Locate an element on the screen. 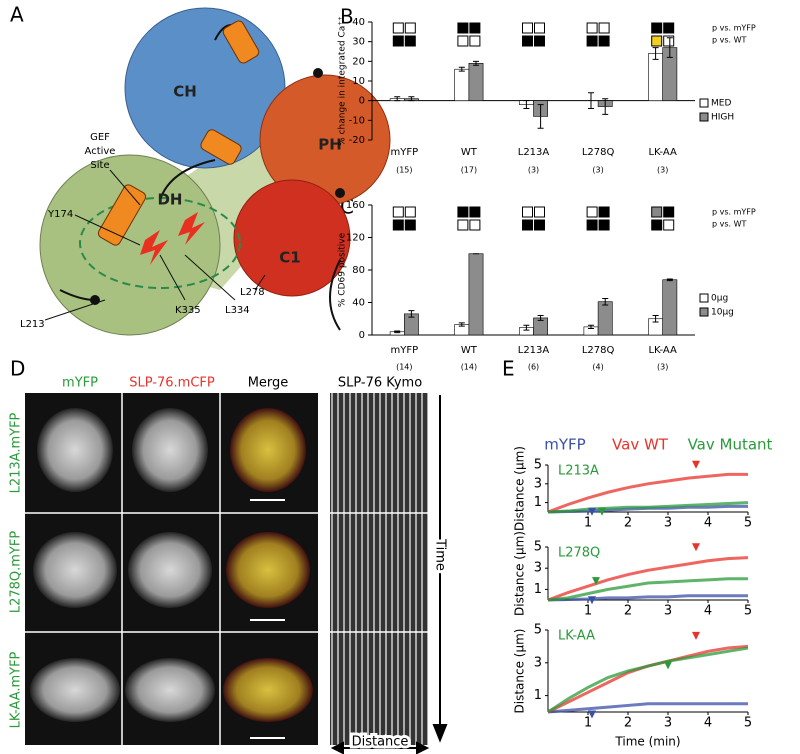 The width and height of the screenshot is (800, 754). y-tick-label: 20 is located at coordinates (358, 61).